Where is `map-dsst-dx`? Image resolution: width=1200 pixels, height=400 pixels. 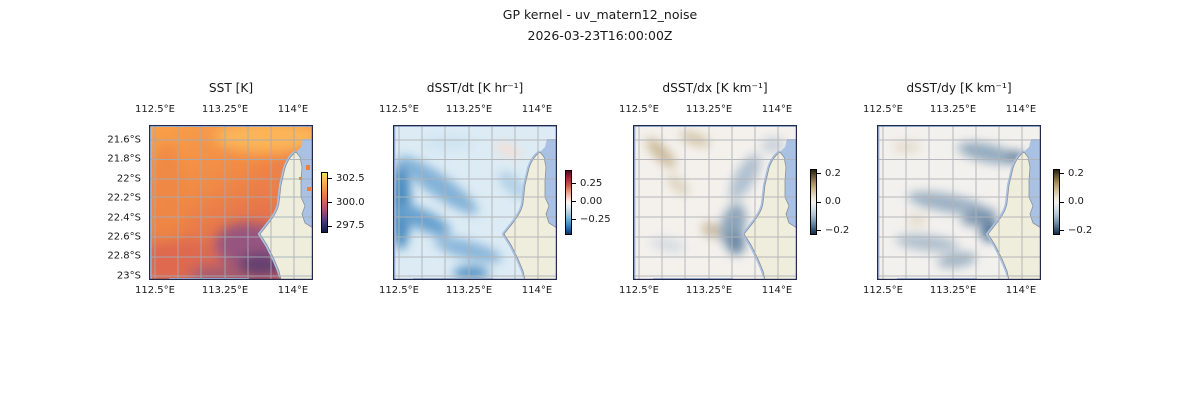 map-dsst-dx is located at coordinates (715, 202).